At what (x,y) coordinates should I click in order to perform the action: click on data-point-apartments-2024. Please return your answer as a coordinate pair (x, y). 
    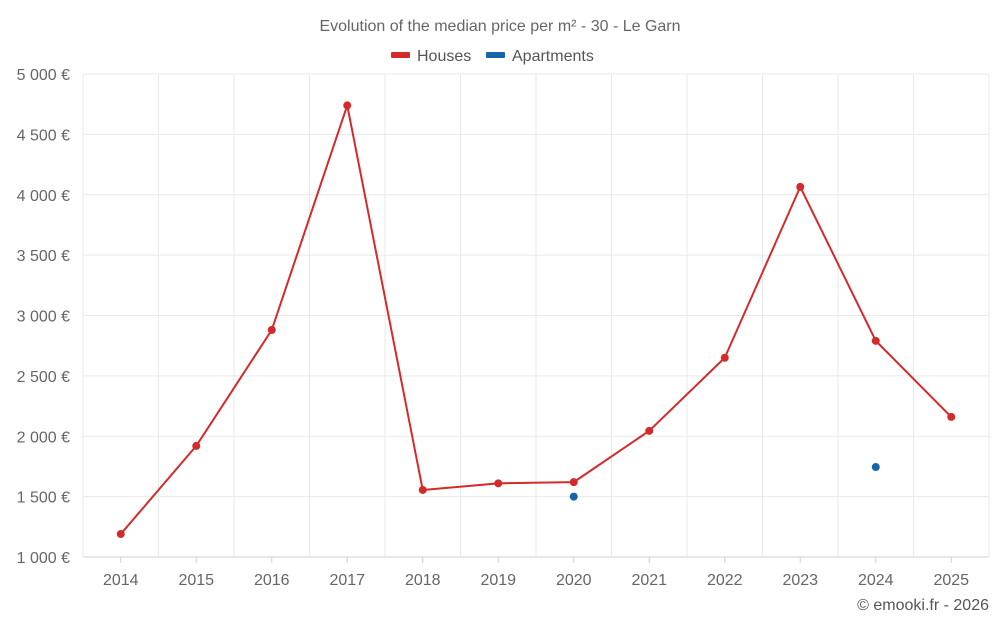
    Looking at the image, I should click on (875, 467).